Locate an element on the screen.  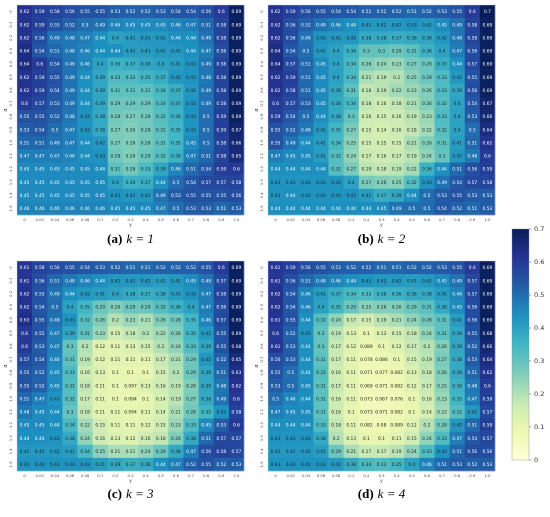
cell-value-label: 0.59 is located at coordinates (40, 78).